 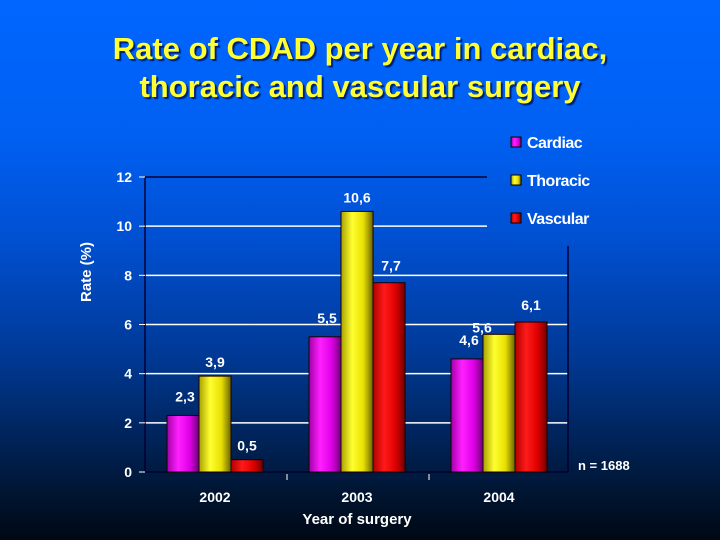 I want to click on bar-thoracic-2004, so click(x=499, y=403).